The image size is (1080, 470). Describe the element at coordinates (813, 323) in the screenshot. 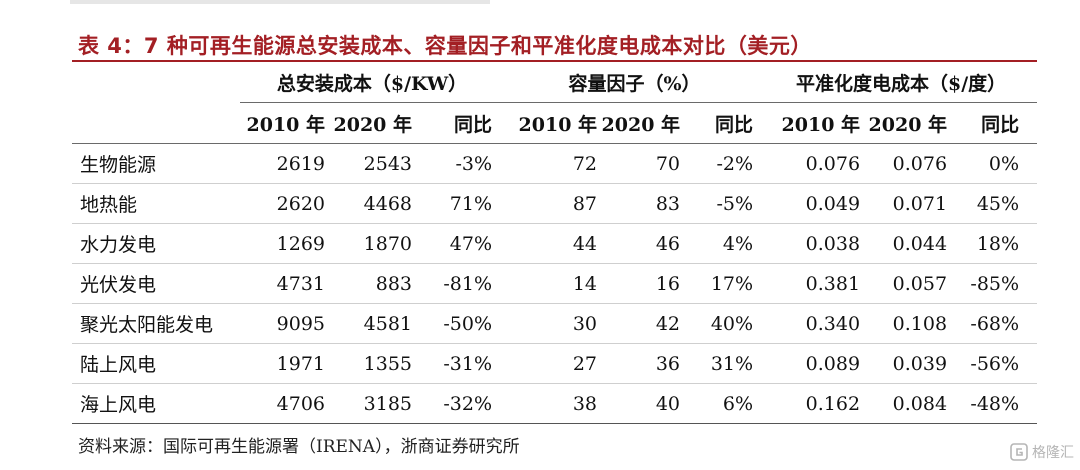

I see `table-cell: 0.340` at that location.